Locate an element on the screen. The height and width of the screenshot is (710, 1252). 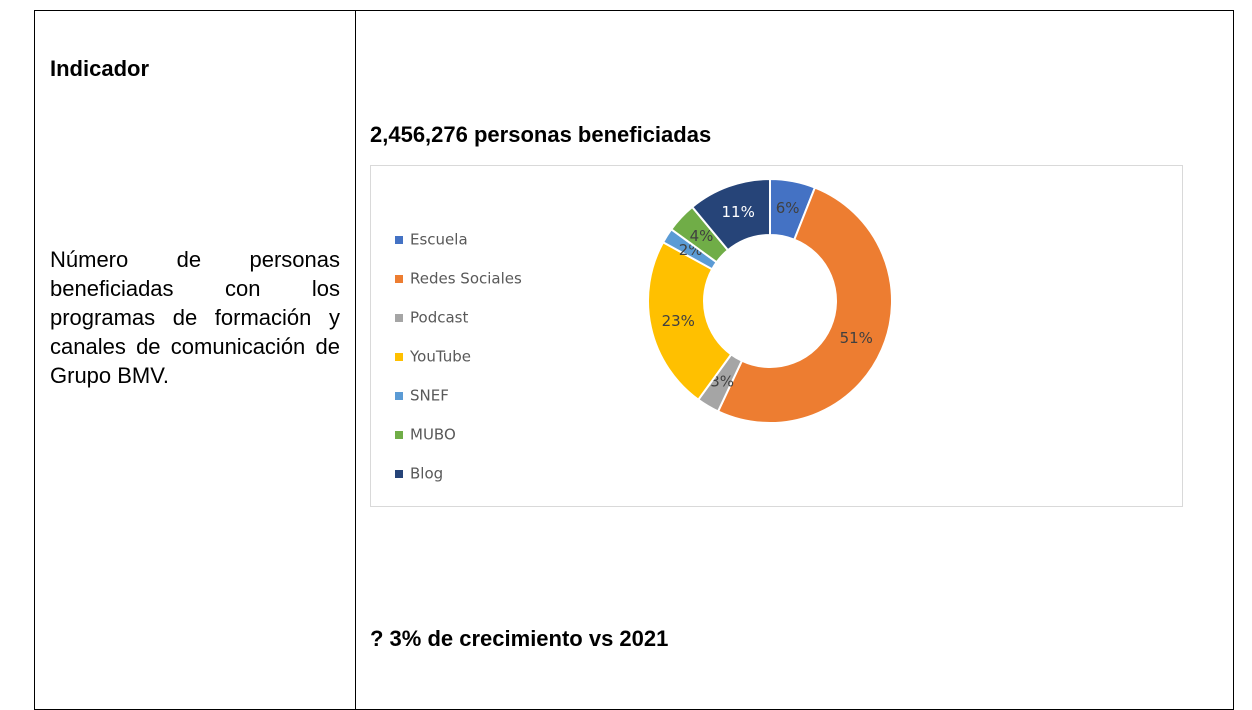
legend-label: SNEF is located at coordinates (429, 396).